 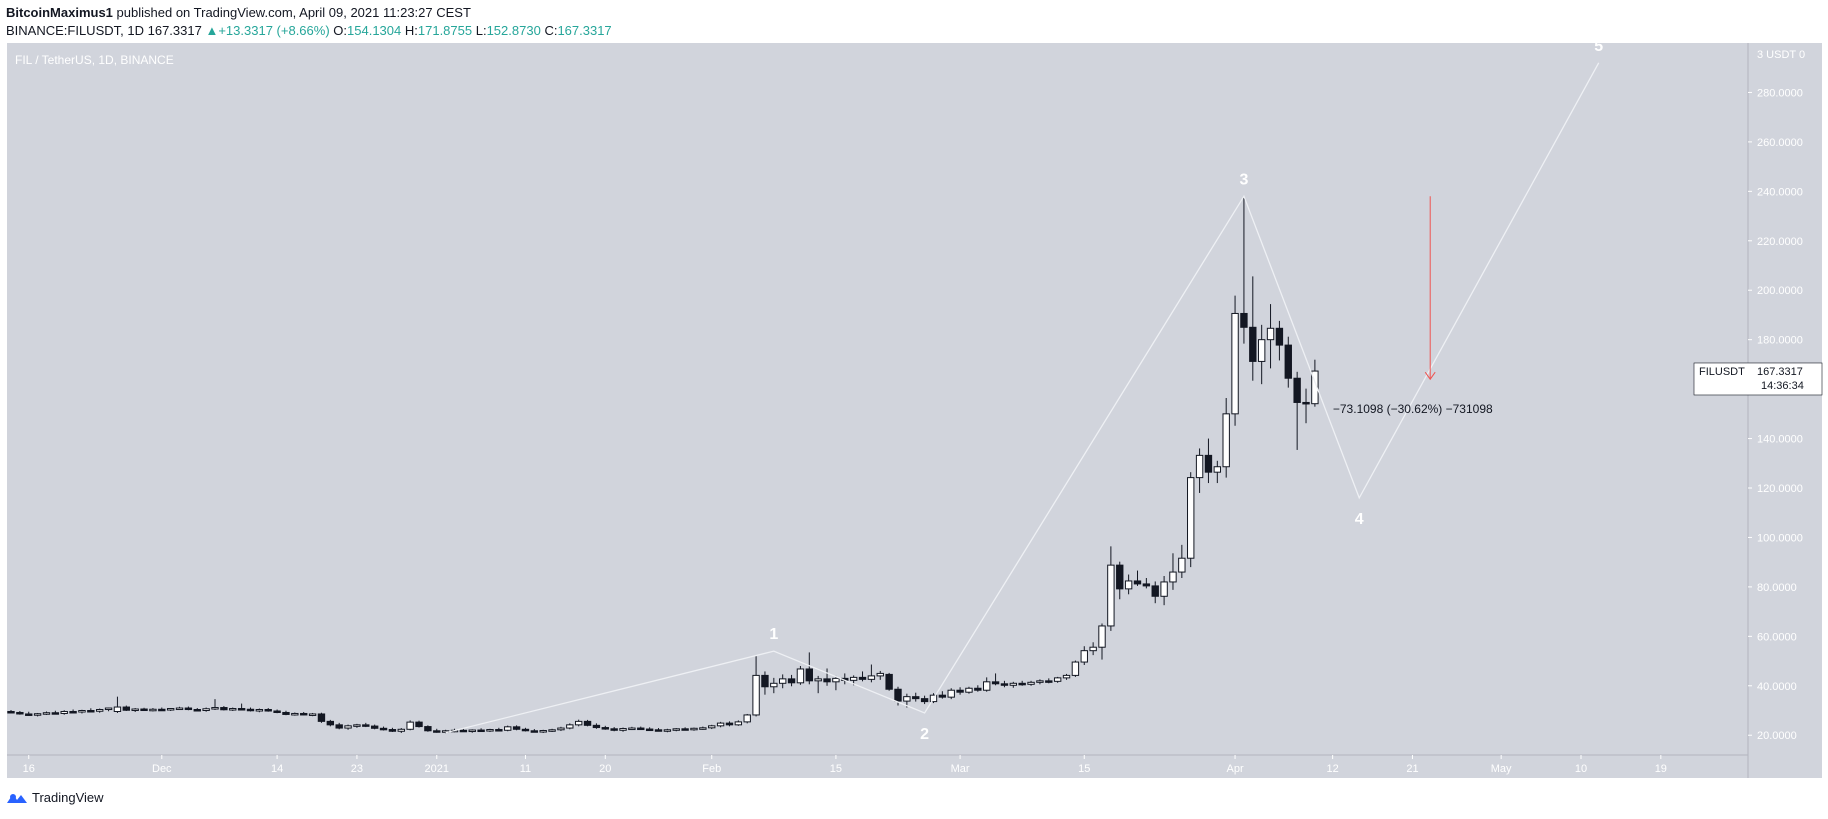 I want to click on x-tick-label: 19, so click(x=1661, y=769).